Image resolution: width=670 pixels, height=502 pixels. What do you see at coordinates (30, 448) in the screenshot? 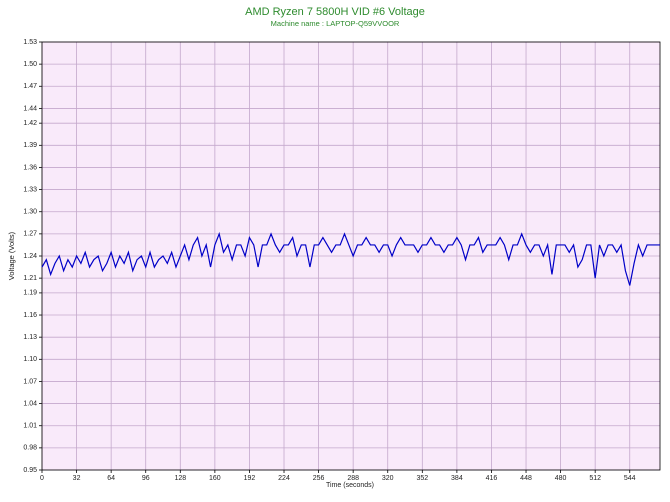
I see `y-tick-label: 0.98` at bounding box center [30, 448].